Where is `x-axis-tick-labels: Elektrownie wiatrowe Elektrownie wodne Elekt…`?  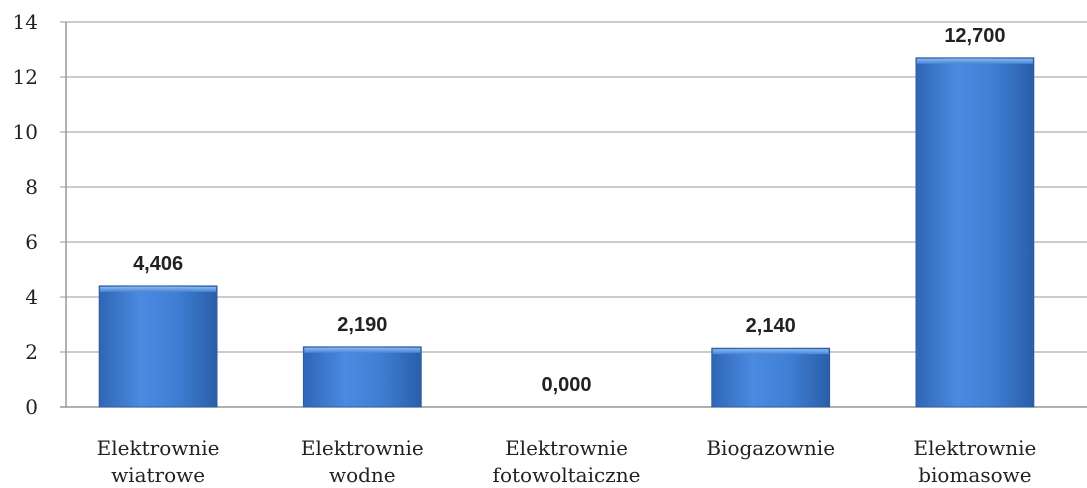 x-axis-tick-labels: Elektrownie wiatrowe Elektrownie wodne Elekt… is located at coordinates (567, 461).